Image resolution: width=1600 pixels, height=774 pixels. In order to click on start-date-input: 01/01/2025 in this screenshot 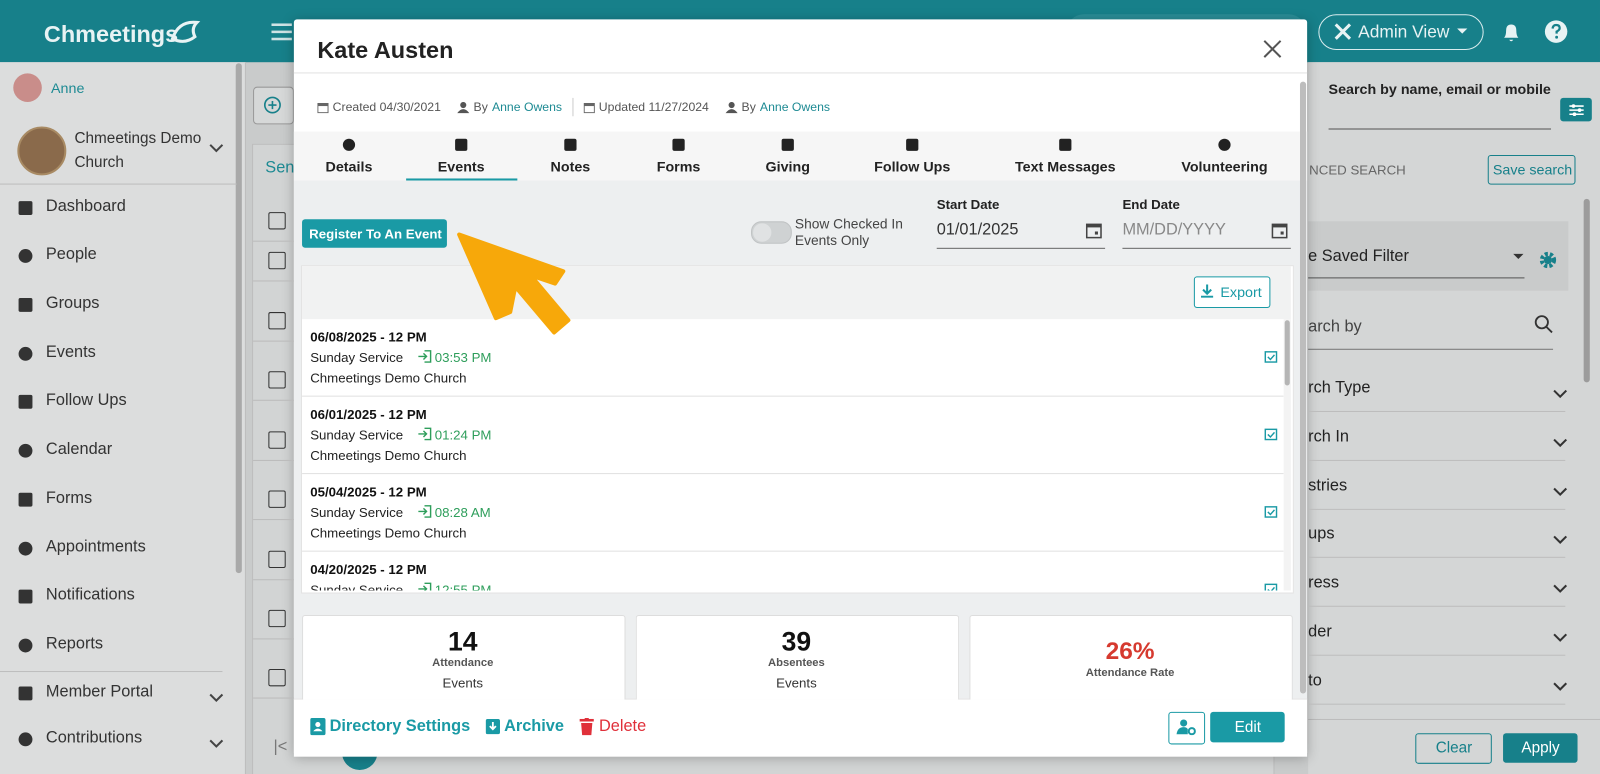, I will do `click(977, 230)`.